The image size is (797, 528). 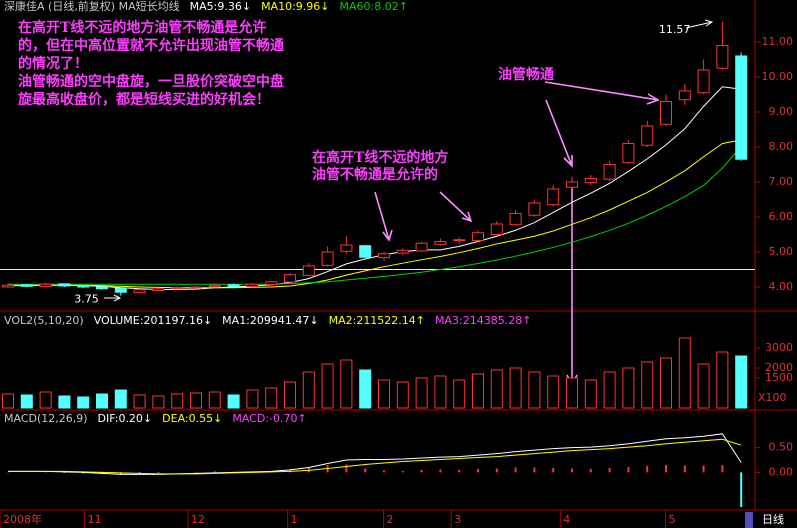 I want to click on legend-item: MACD:-0.70↑, so click(x=269, y=418).